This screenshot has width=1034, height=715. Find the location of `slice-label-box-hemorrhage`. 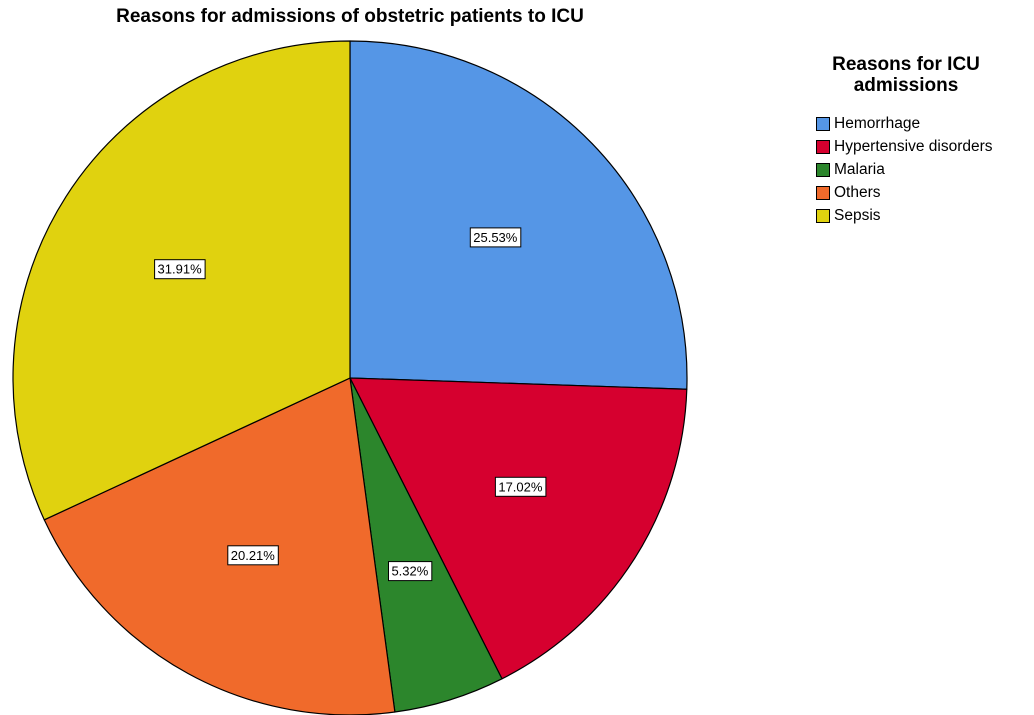

slice-label-box-hemorrhage is located at coordinates (495, 237).